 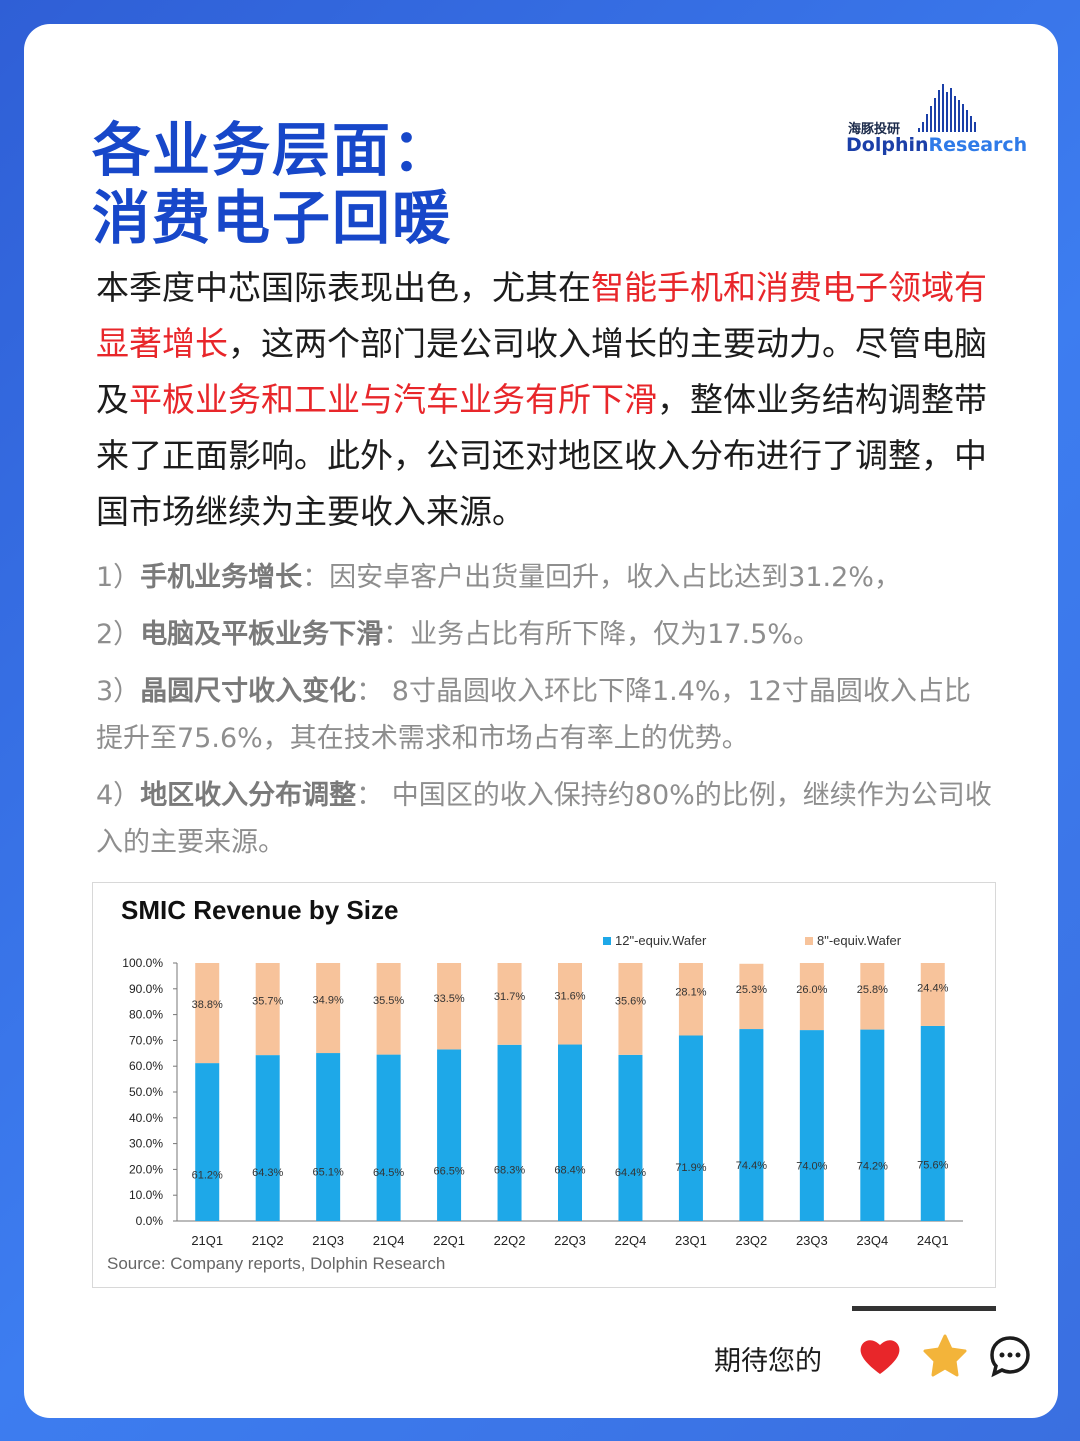 I want to click on y-tick-label: 20.0%, so click(x=146, y=1169).